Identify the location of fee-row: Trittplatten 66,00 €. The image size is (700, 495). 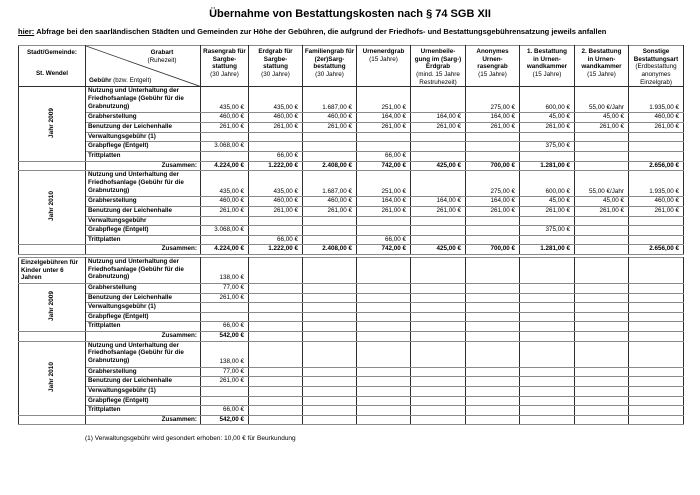
(351, 410).